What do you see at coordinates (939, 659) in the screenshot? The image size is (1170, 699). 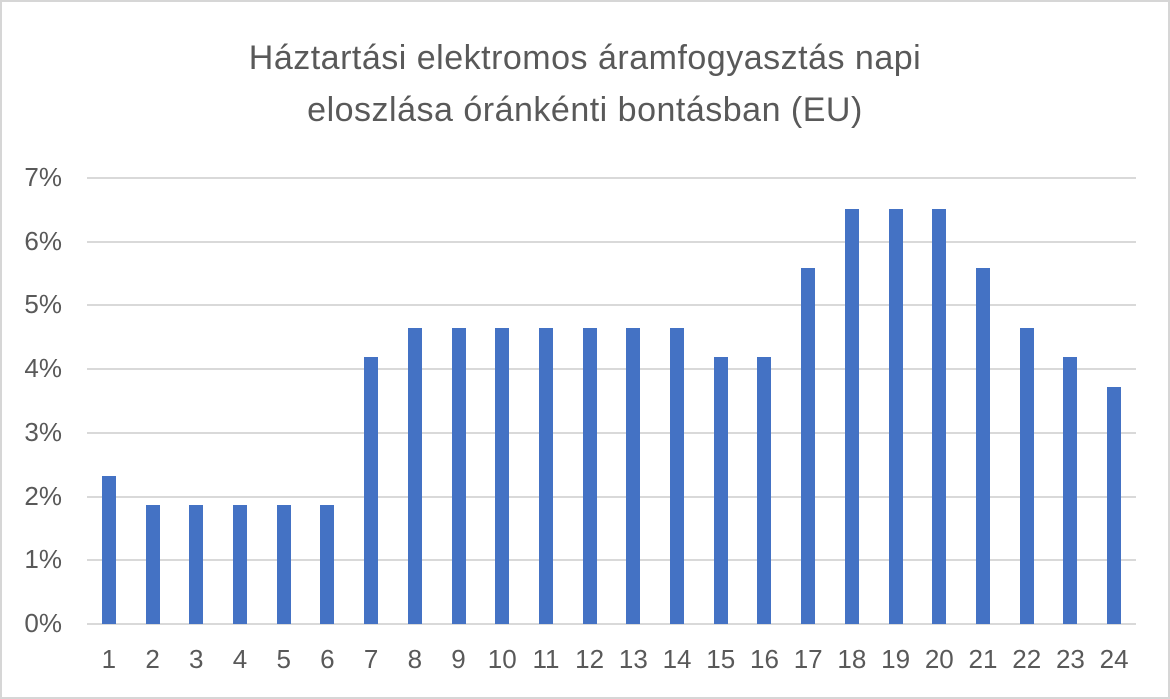 I see `x-axis-tick-label-20: 20` at bounding box center [939, 659].